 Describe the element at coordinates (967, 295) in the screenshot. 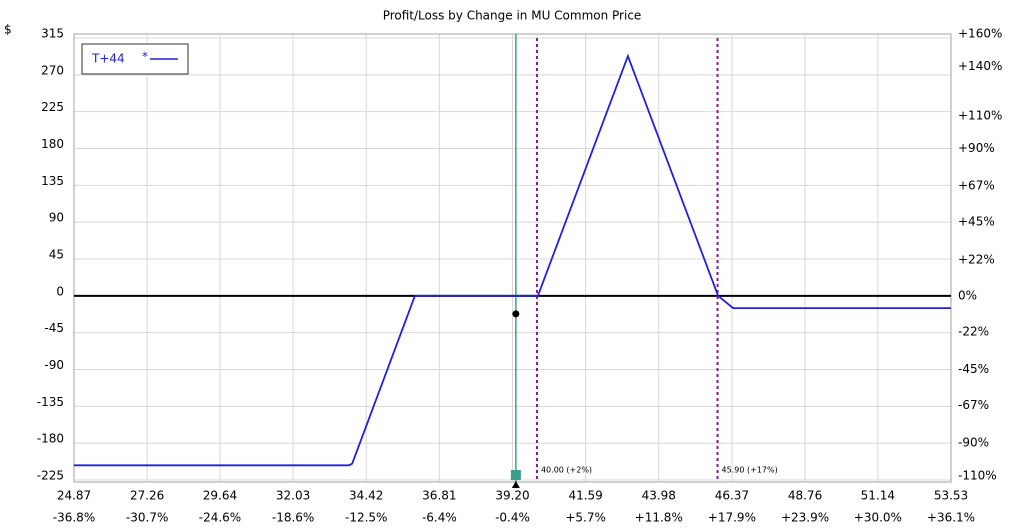

I see `y2-tick-label: 0%` at that location.